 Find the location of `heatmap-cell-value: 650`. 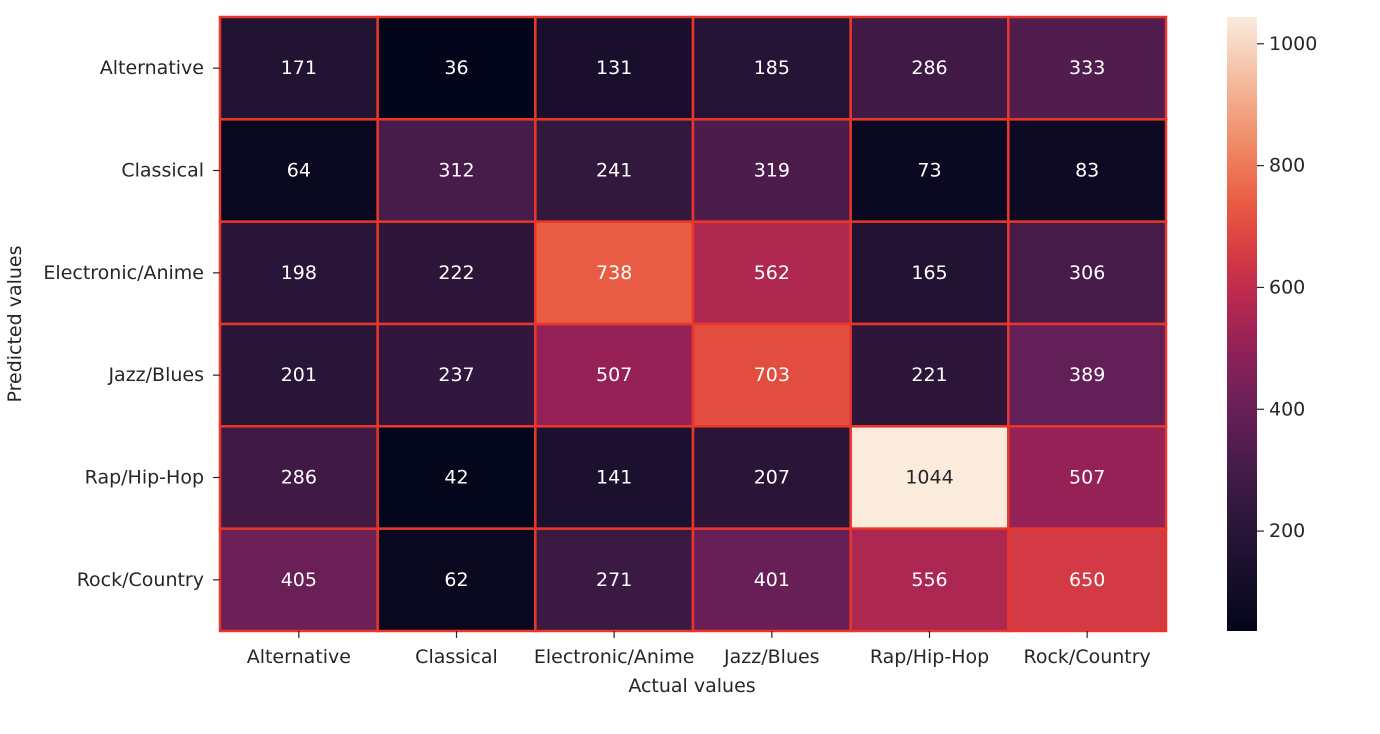

heatmap-cell-value: 650 is located at coordinates (1087, 580).